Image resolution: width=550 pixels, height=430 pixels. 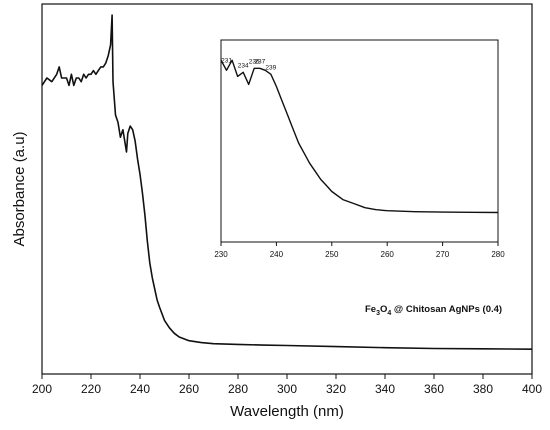 I want to click on x-tick-label-400: 400, so click(x=532, y=389).